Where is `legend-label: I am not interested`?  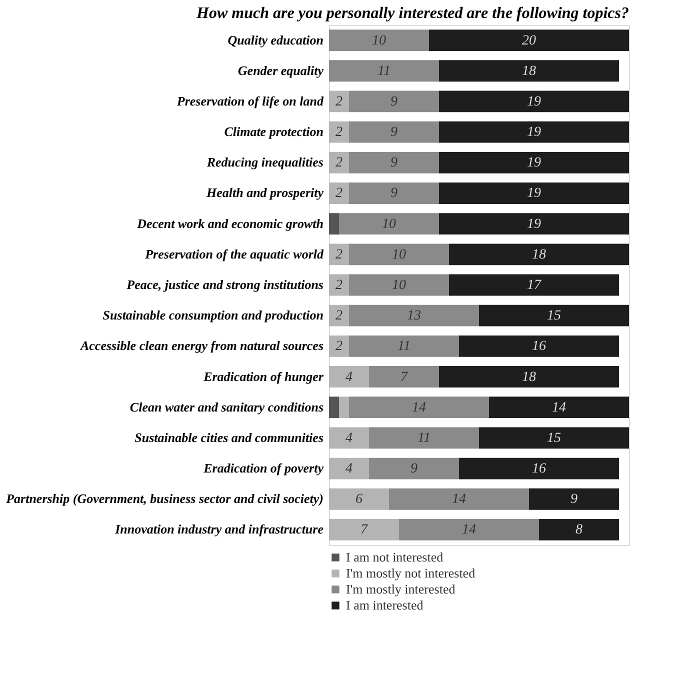
legend-label: I am not interested is located at coordinates (395, 557).